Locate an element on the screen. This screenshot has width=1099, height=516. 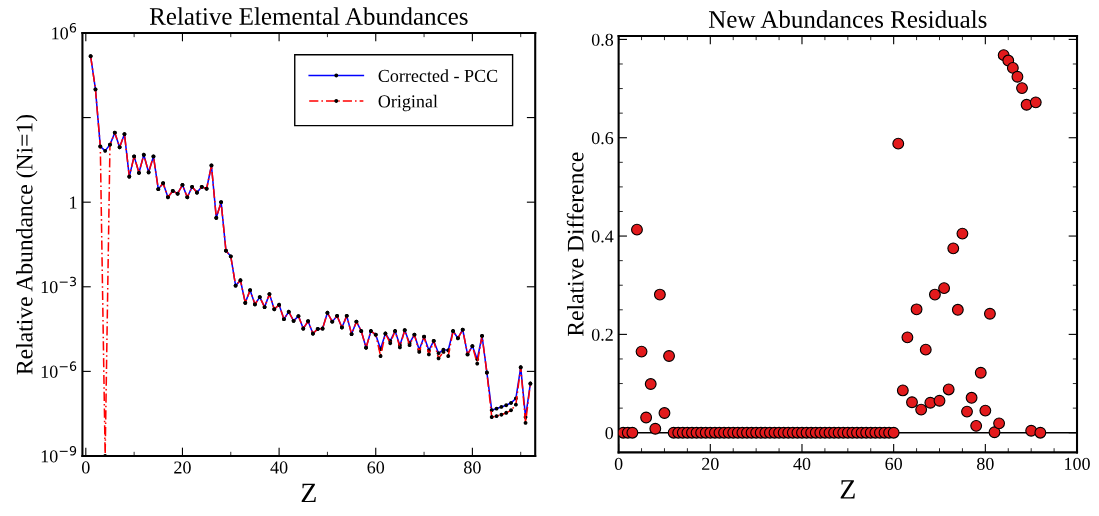
y-tick-label: 0.2 is located at coordinates (602, 334).